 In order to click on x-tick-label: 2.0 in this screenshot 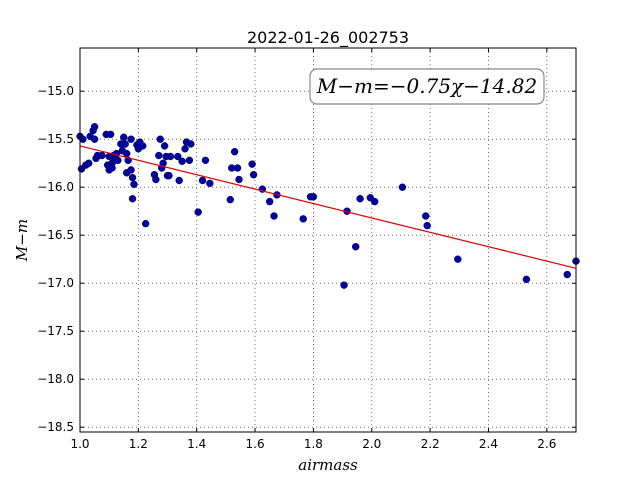, I will do `click(371, 444)`.